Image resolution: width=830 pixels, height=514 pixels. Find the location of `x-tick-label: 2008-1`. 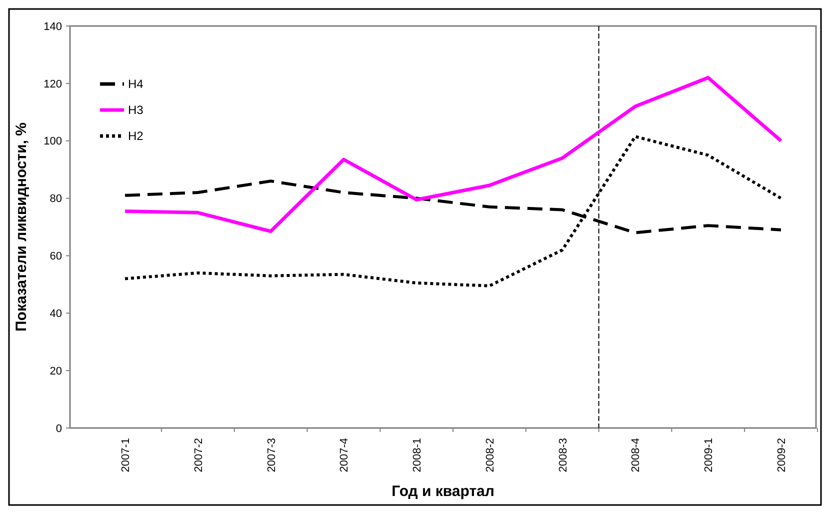

x-tick-label: 2008-1 is located at coordinates (418, 455).